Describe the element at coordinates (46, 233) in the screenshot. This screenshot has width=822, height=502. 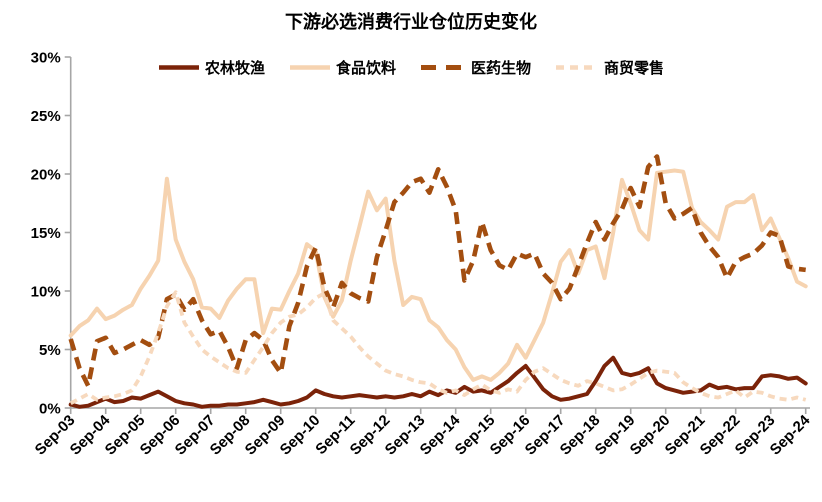
I see `y-axis-label: 15%` at that location.